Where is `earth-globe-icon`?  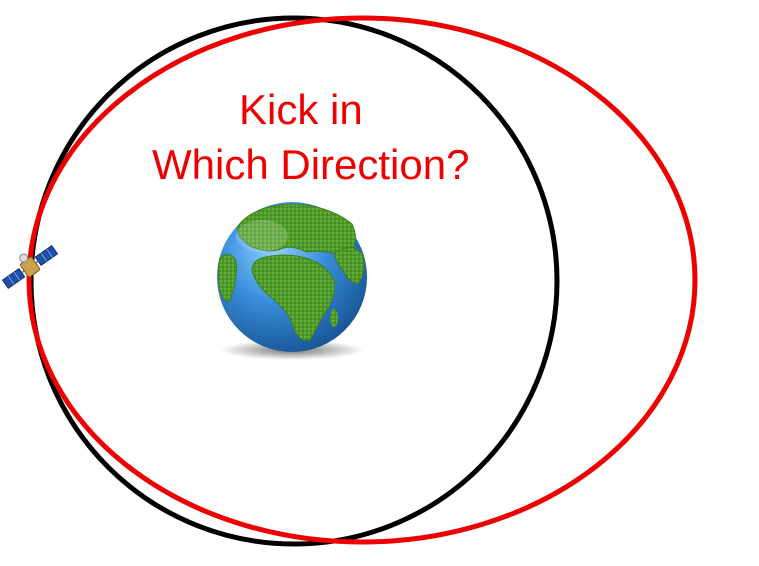 earth-globe-icon is located at coordinates (292, 281).